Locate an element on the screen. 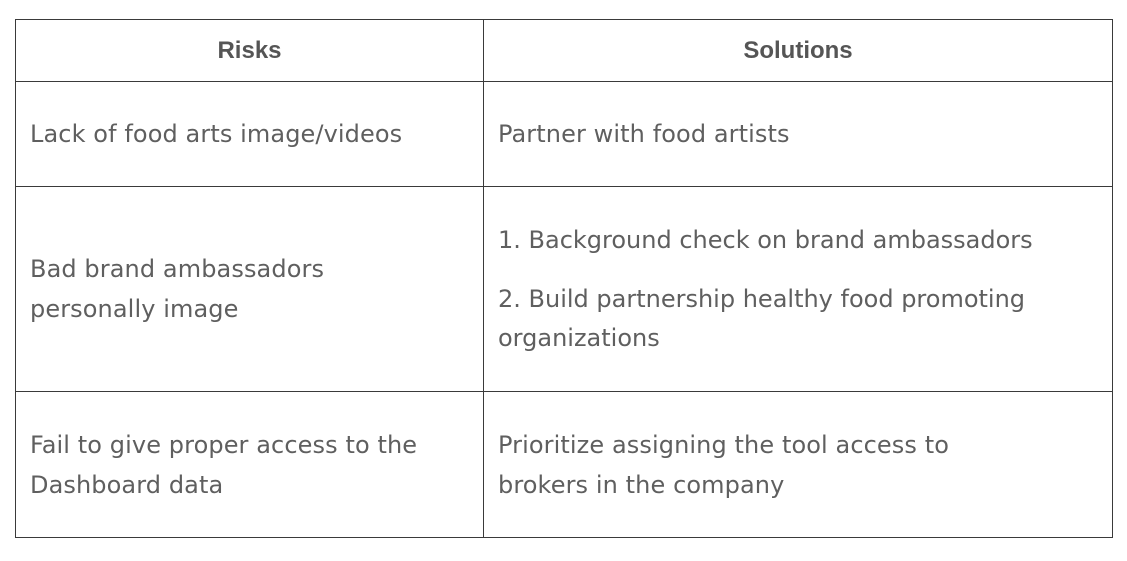  solution-cell: Partner with food artists is located at coordinates (798, 134).